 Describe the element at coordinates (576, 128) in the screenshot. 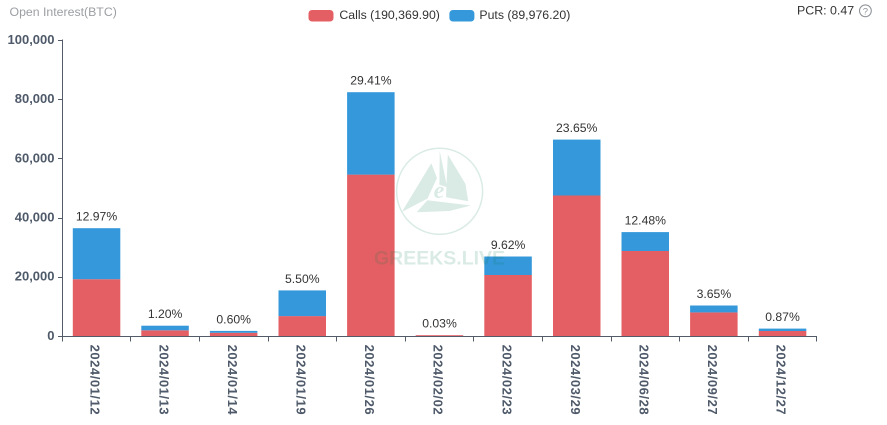

I see `svg-text: 23.65%` at that location.